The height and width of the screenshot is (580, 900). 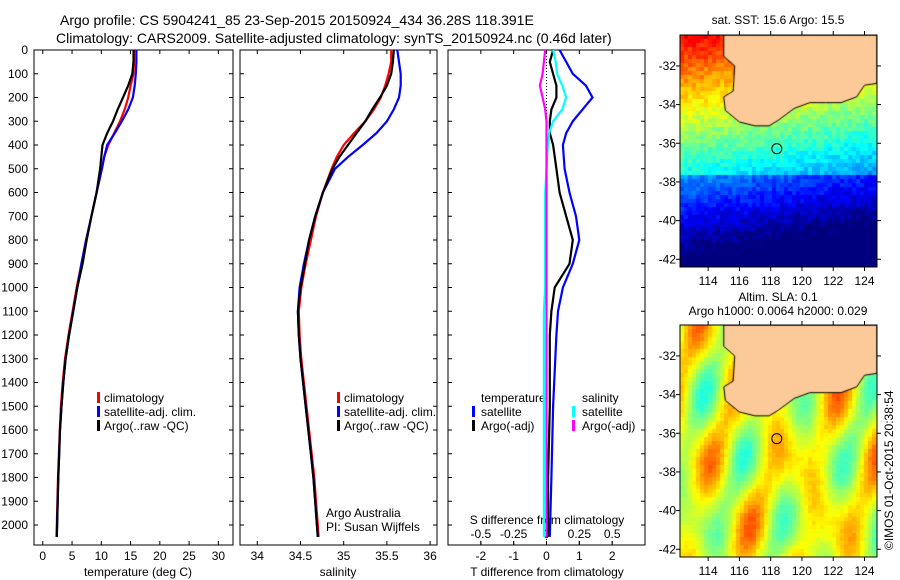 What do you see at coordinates (770, 281) in the screenshot?
I see `lon-tick-label: 118` at bounding box center [770, 281].